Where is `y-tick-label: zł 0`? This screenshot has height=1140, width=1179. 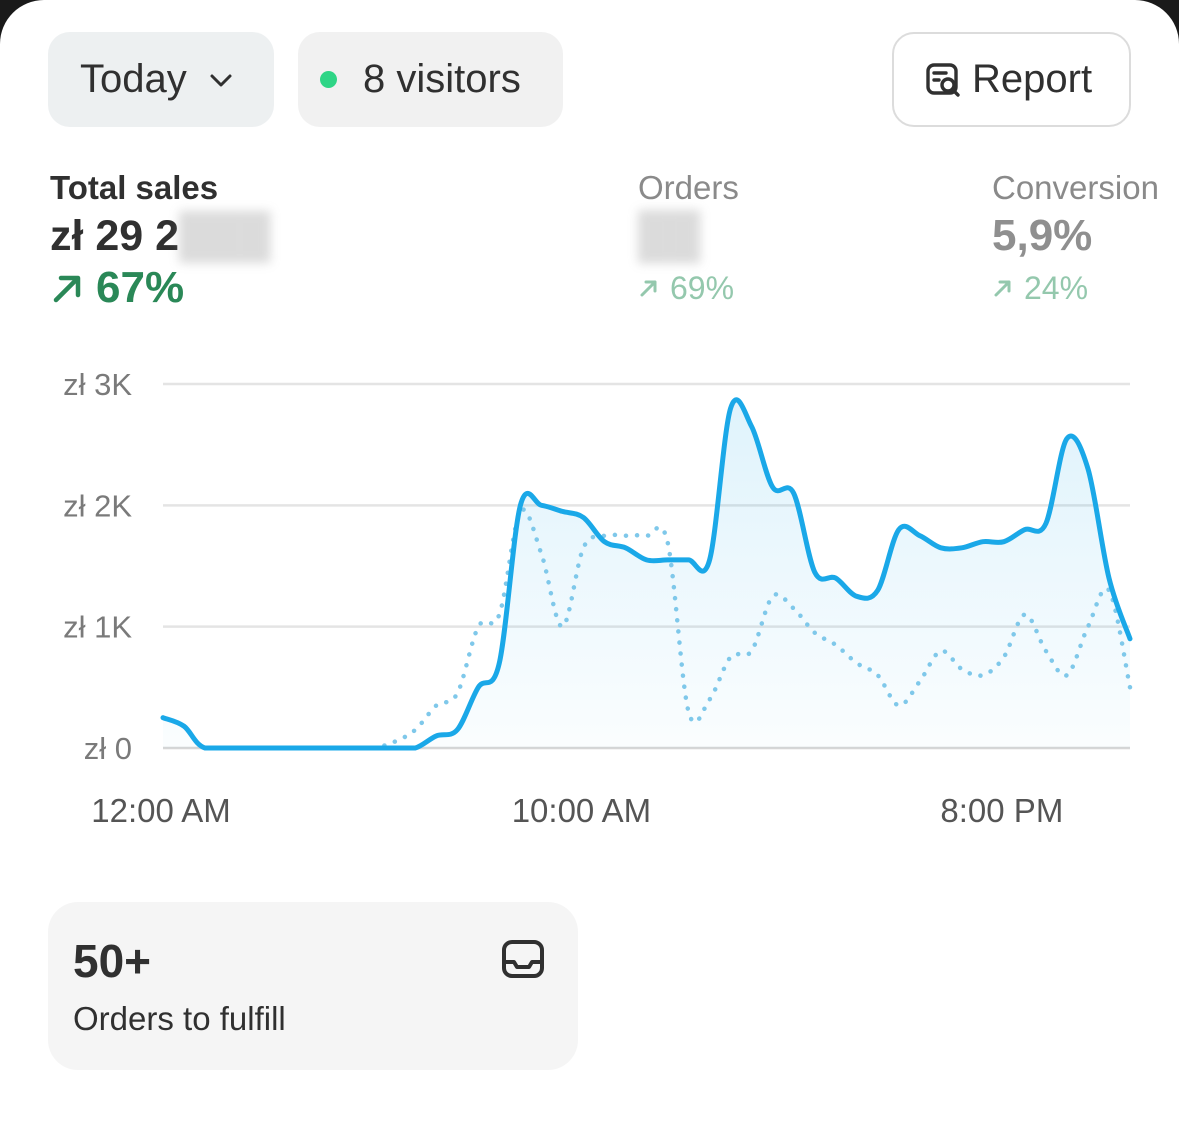 y-tick-label: zł 0 is located at coordinates (108, 748).